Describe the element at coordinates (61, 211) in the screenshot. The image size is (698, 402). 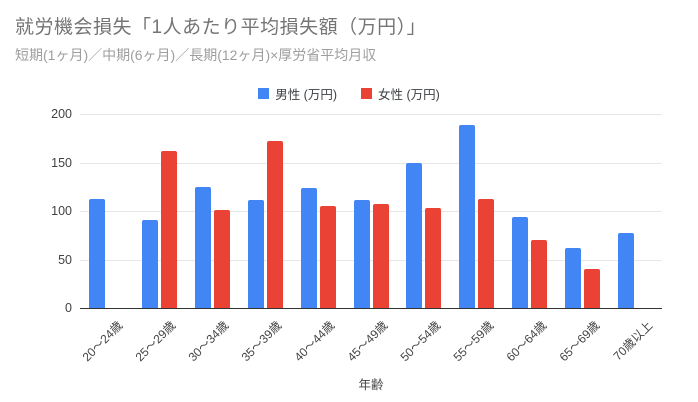
I see `y-tick-label-100: 100` at that location.